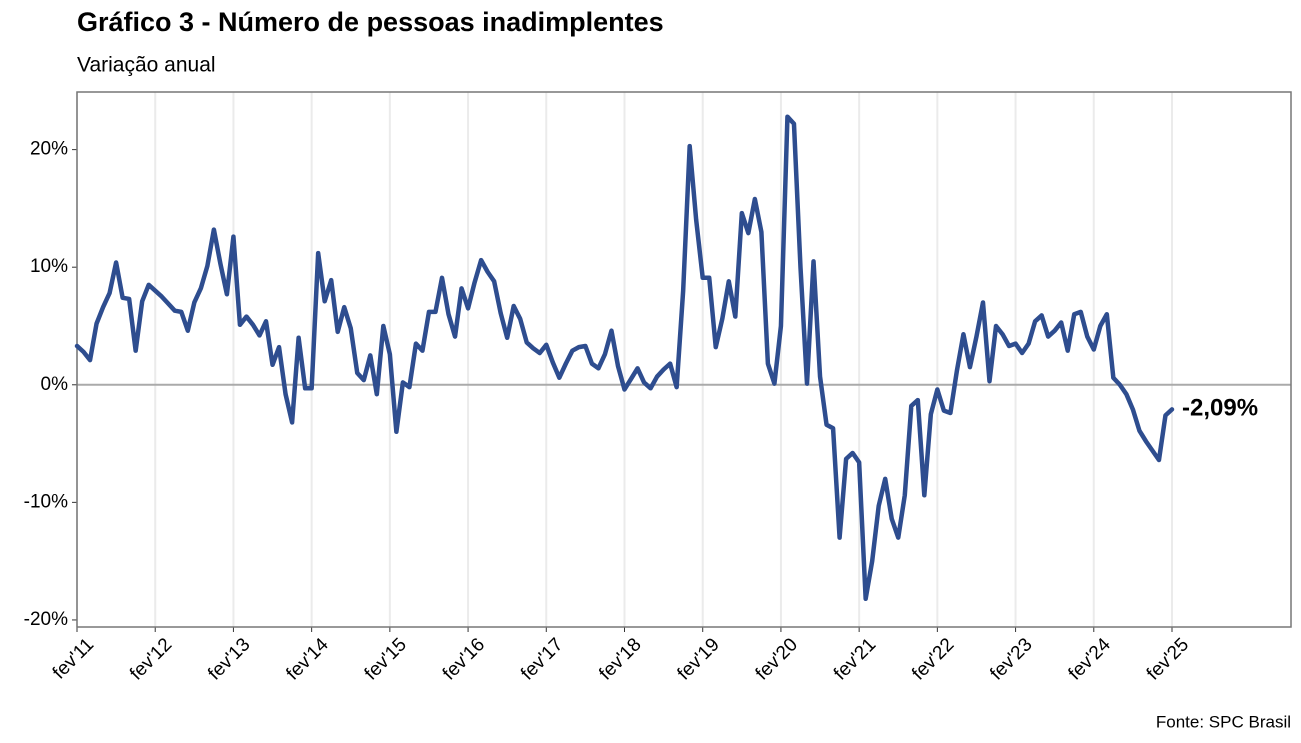 The image size is (1301, 743). Describe the element at coordinates (307, 659) in the screenshot. I see `x-tick-label: fev'14` at that location.